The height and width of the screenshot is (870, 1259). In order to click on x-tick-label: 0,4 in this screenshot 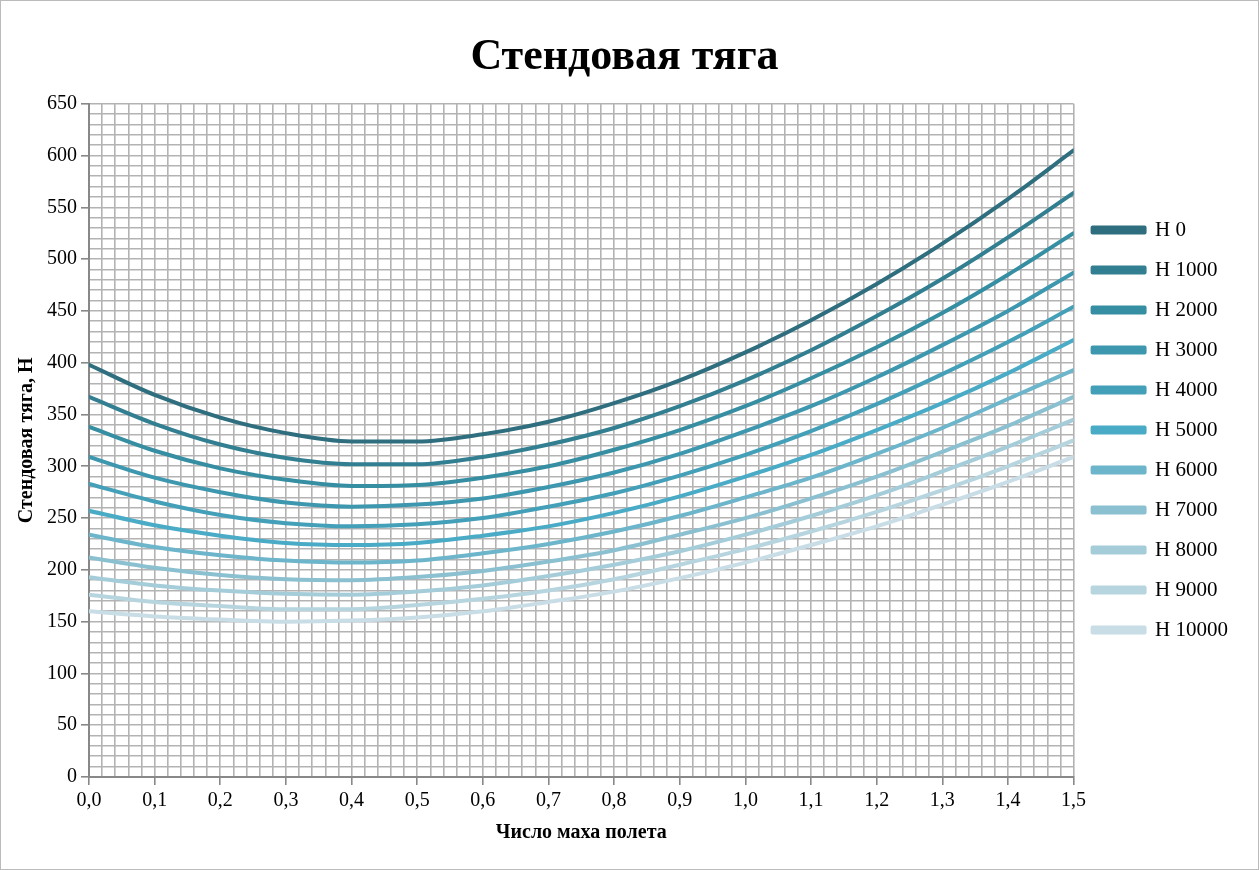, I will do `click(352, 799)`.